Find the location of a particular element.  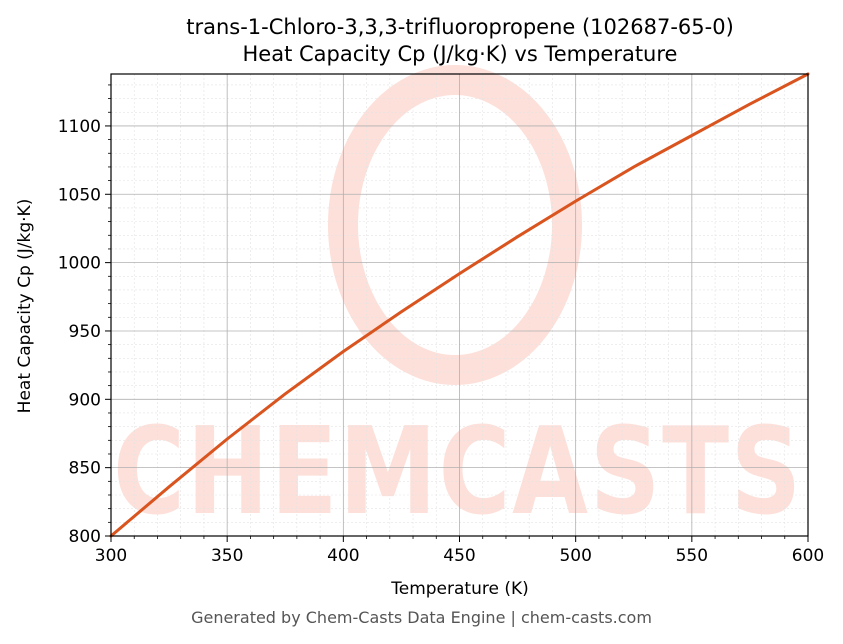

y-tick-label: 1050 is located at coordinates (79, 195).